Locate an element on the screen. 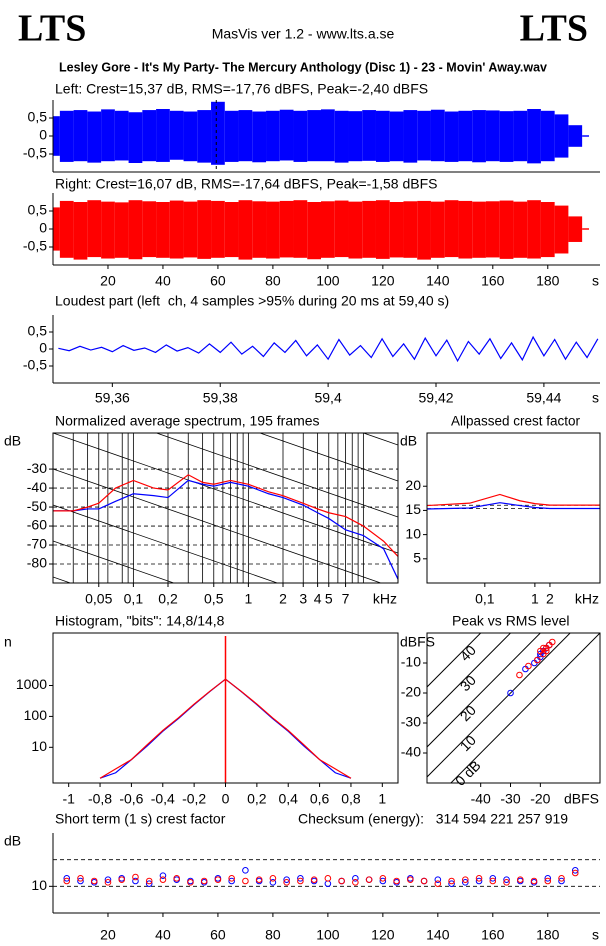 The image size is (606, 946). x-tick-label: 0,6 is located at coordinates (320, 799).